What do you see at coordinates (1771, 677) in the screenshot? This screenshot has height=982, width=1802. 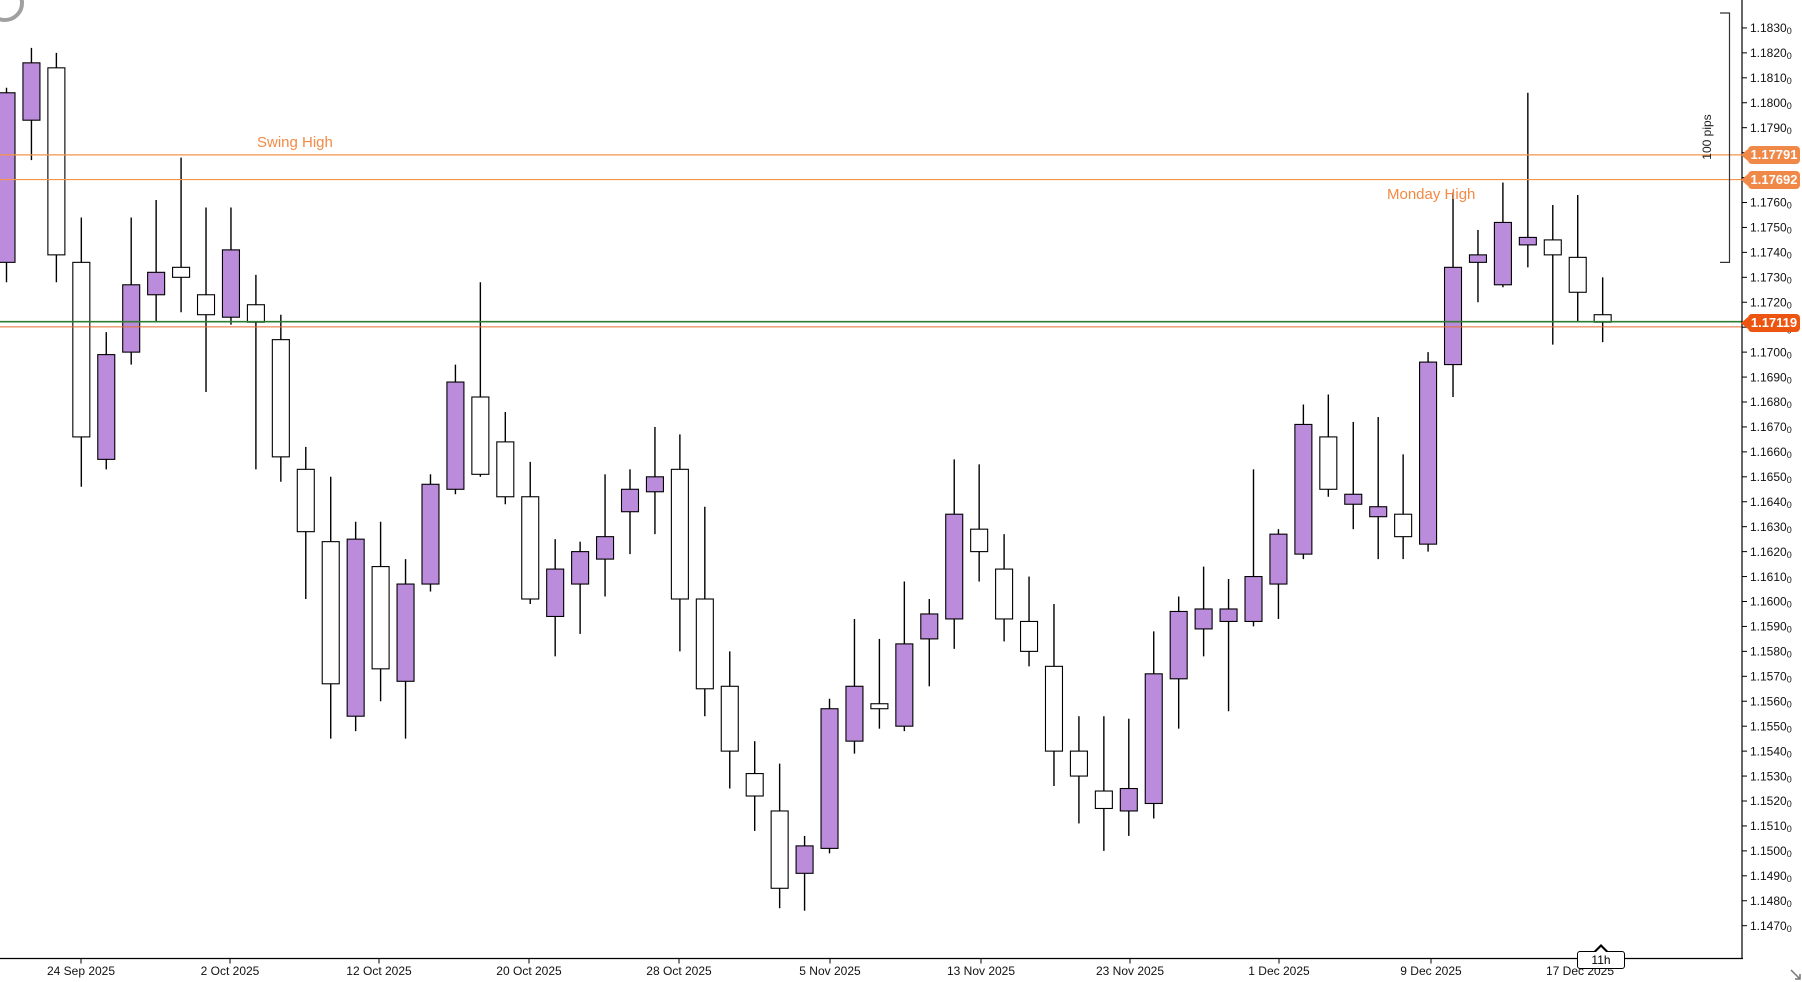 I see `price-tick-label: 1.15700` at bounding box center [1771, 677].